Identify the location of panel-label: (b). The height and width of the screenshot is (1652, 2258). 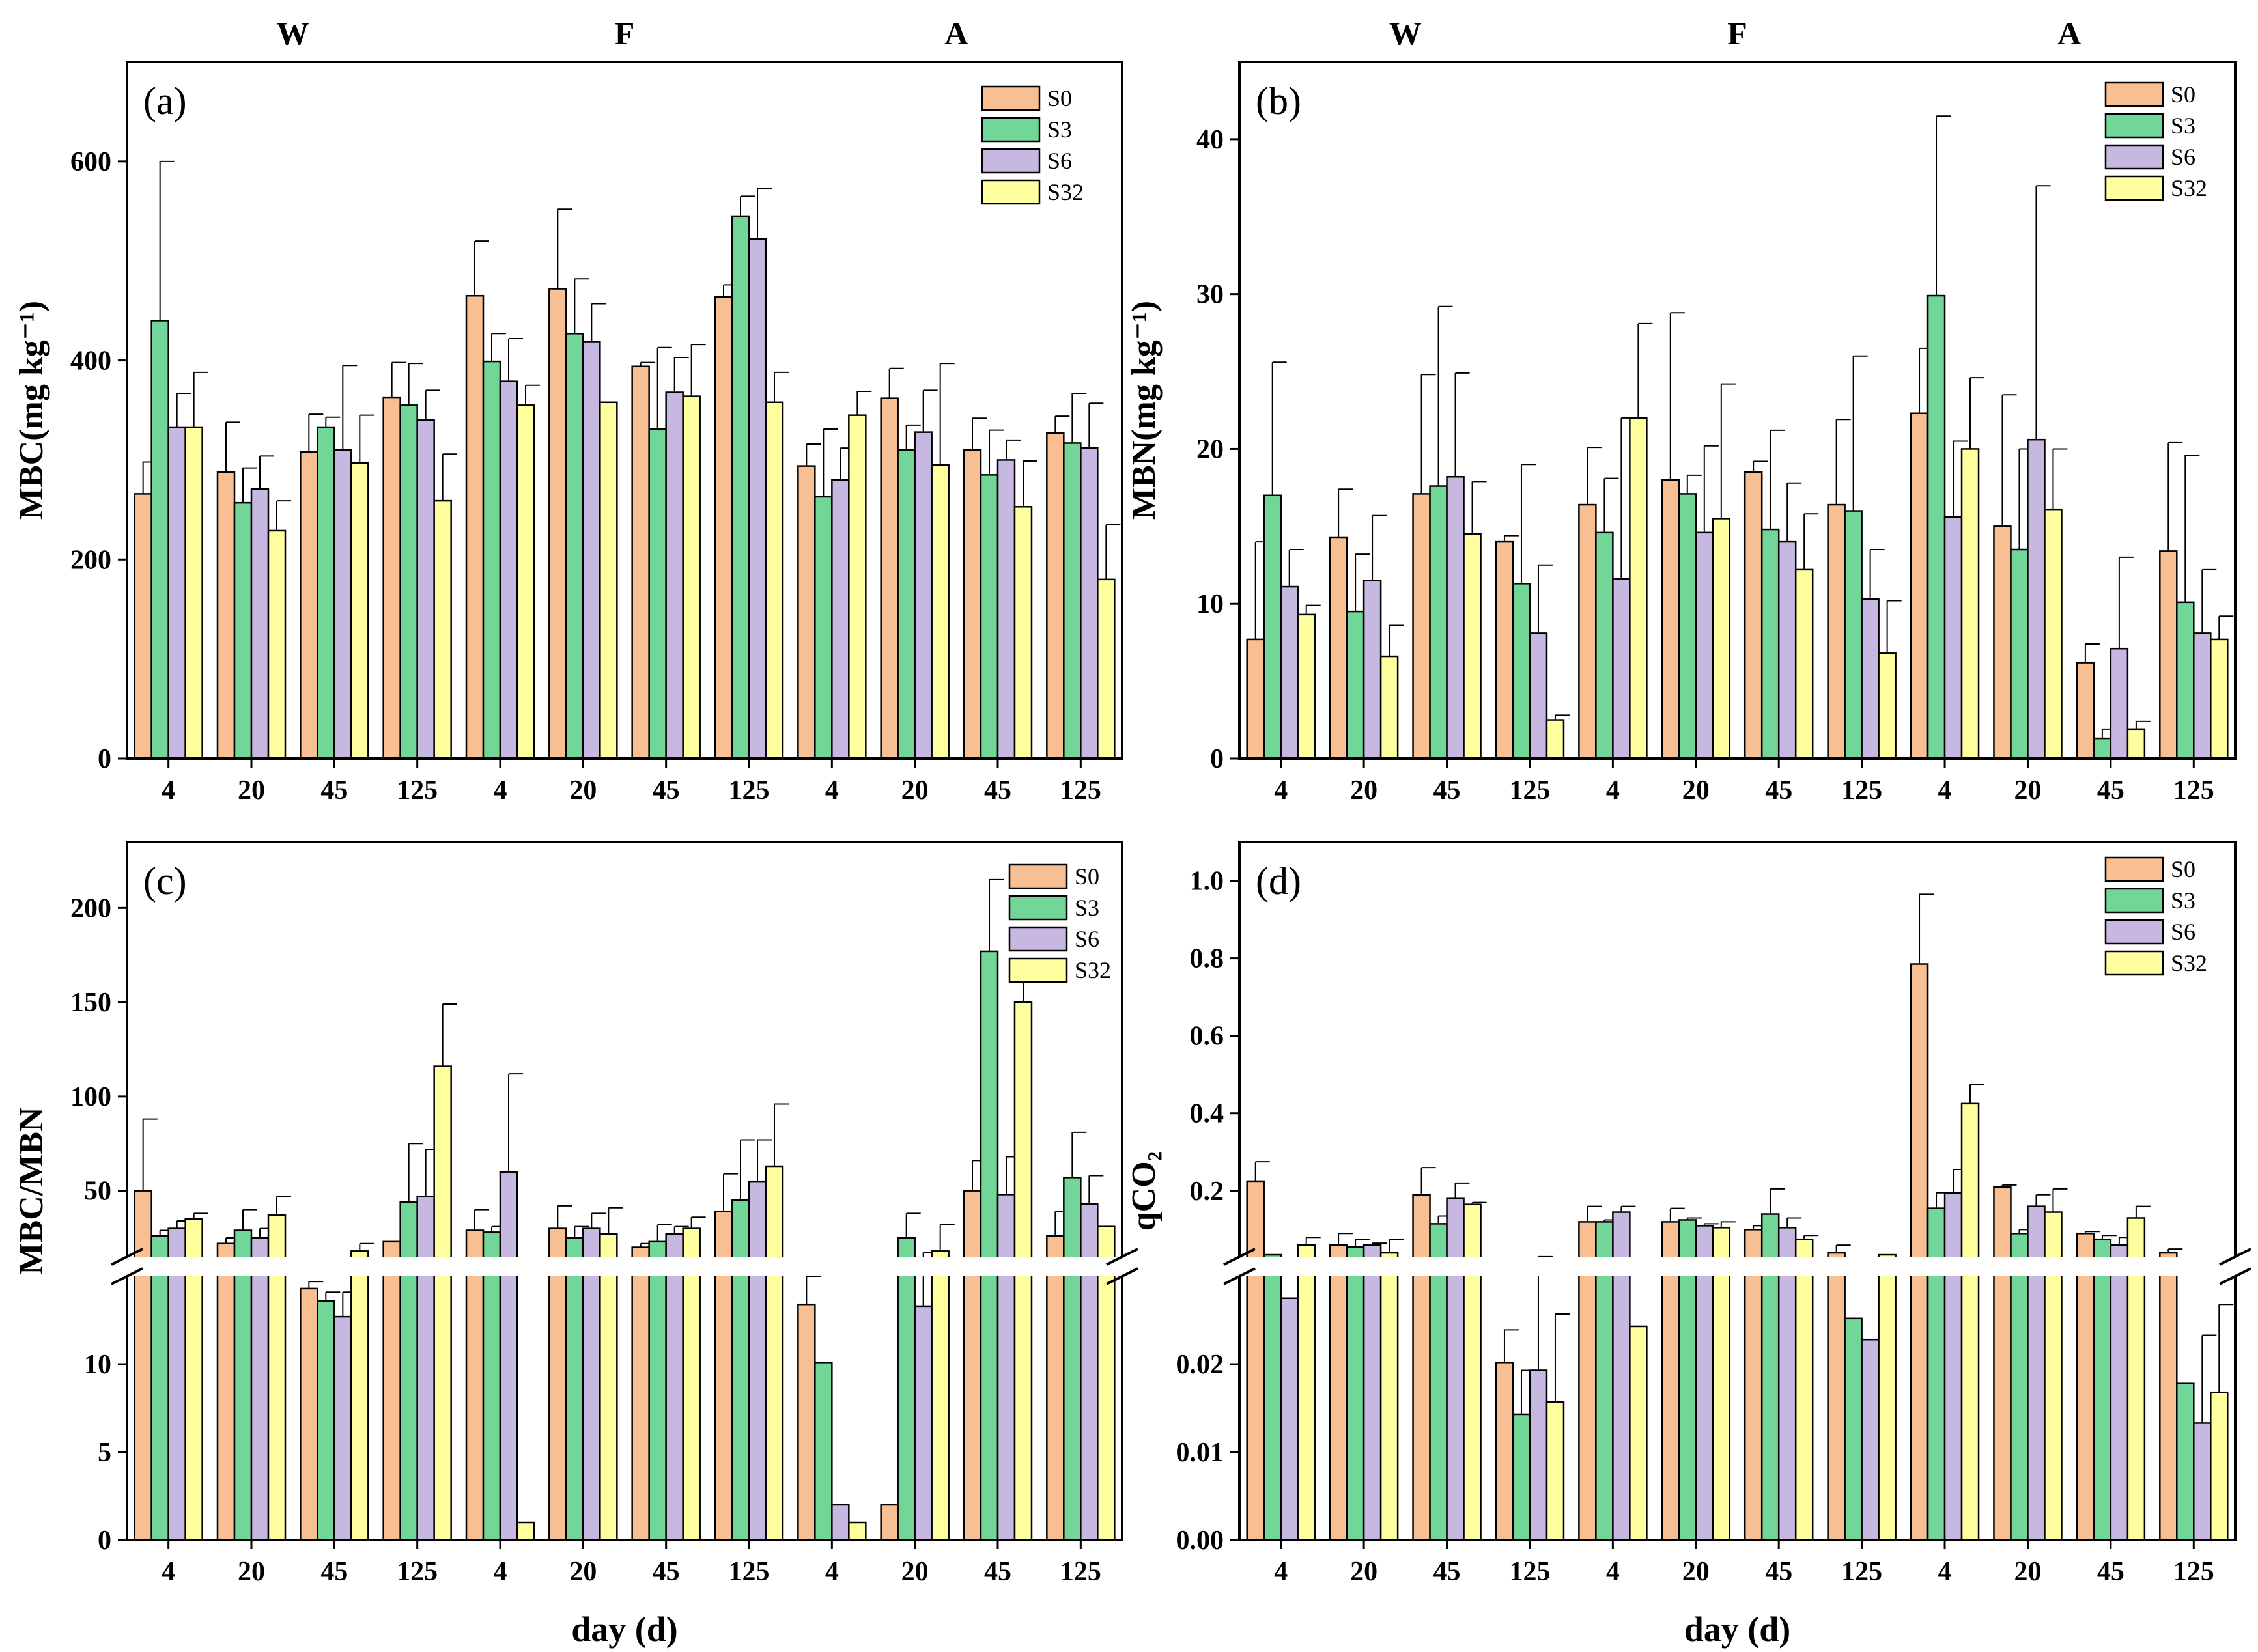
(1278, 101).